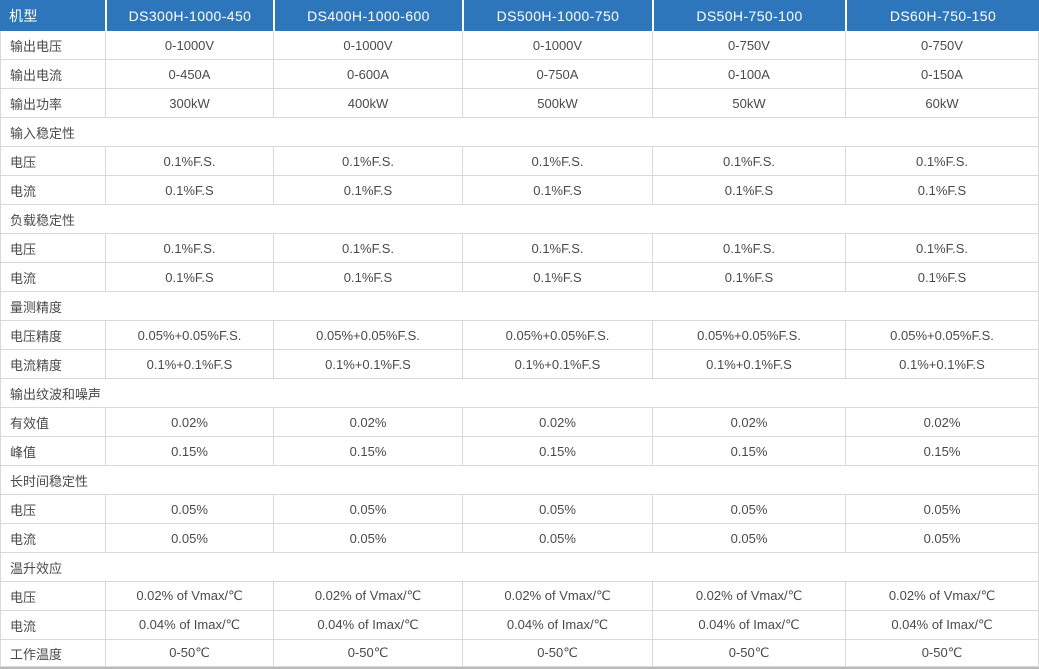 This screenshot has width=1039, height=669. Describe the element at coordinates (942, 103) in the screenshot. I see `spec-value-cell: 60kW` at that location.